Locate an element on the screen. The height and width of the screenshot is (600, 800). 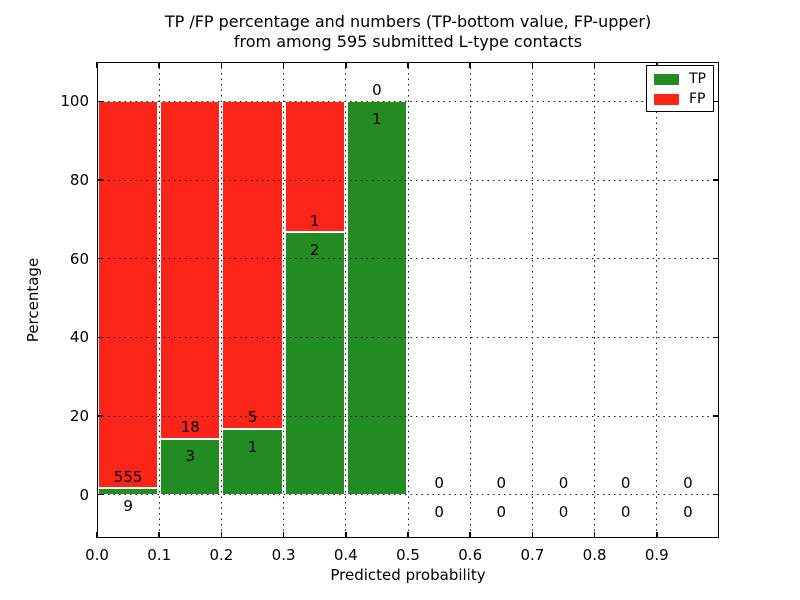
x-tick-label: 0.5 is located at coordinates (408, 555).